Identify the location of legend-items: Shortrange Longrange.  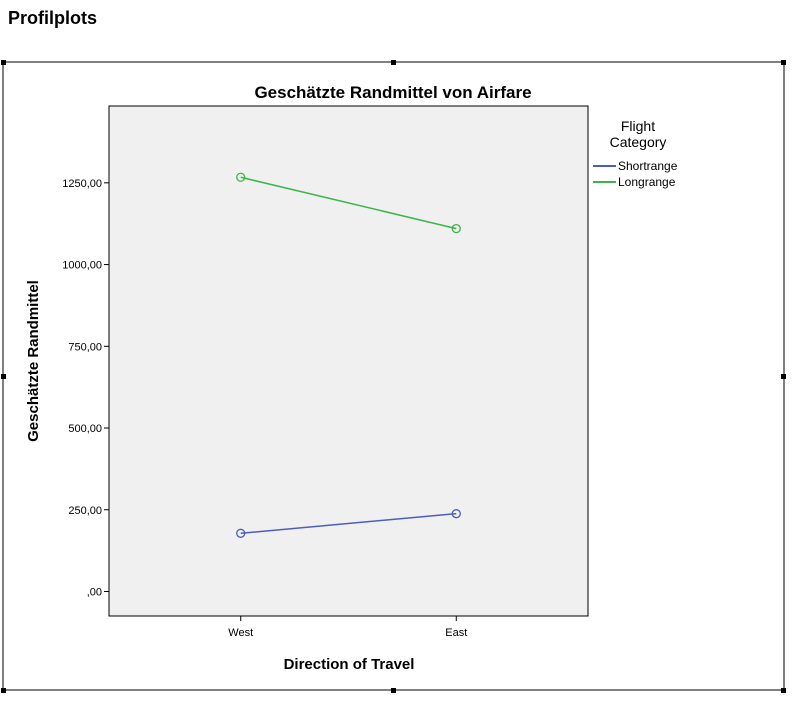
(635, 174).